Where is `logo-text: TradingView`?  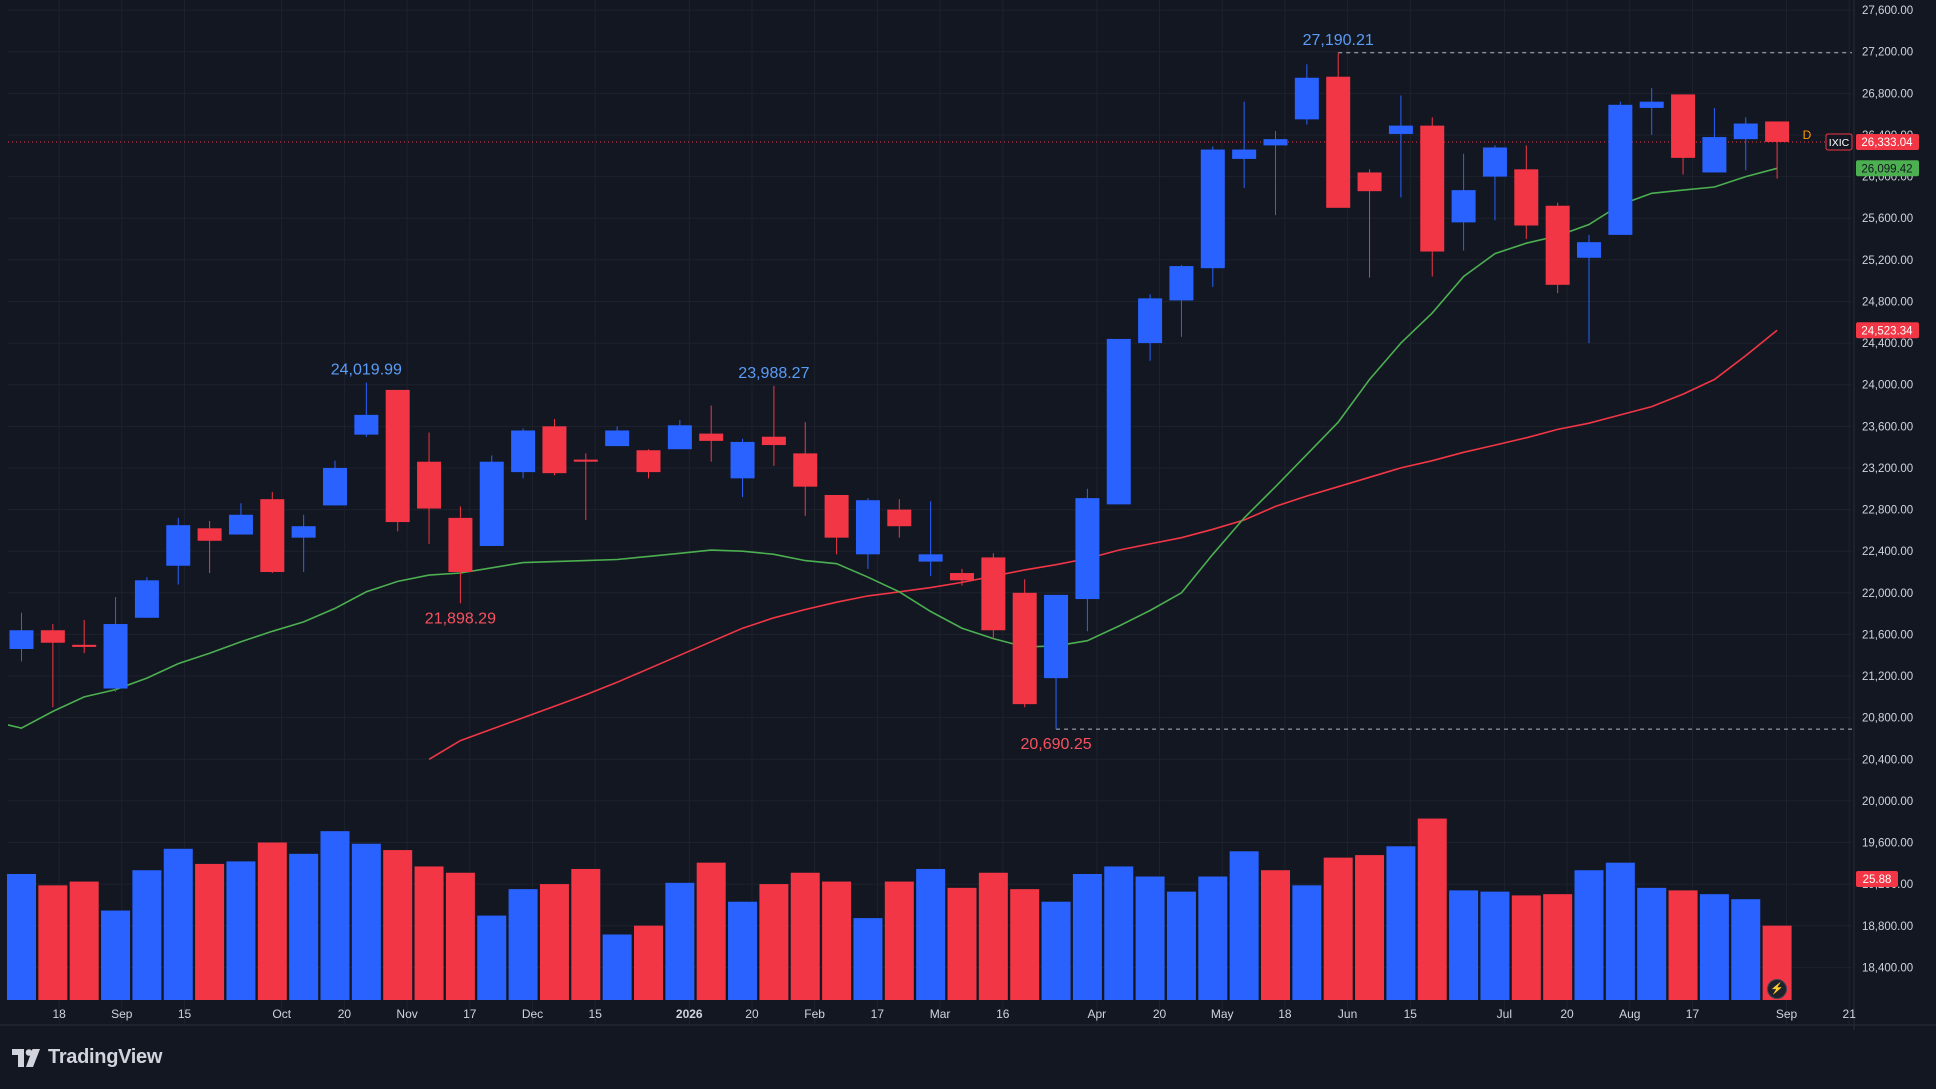 logo-text: TradingView is located at coordinates (105, 1057).